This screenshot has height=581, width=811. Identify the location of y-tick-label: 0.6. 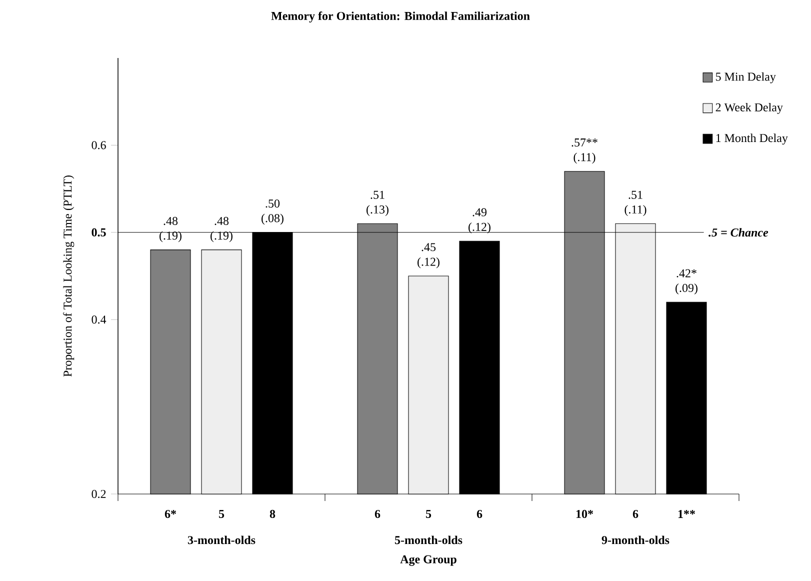
(99, 145).